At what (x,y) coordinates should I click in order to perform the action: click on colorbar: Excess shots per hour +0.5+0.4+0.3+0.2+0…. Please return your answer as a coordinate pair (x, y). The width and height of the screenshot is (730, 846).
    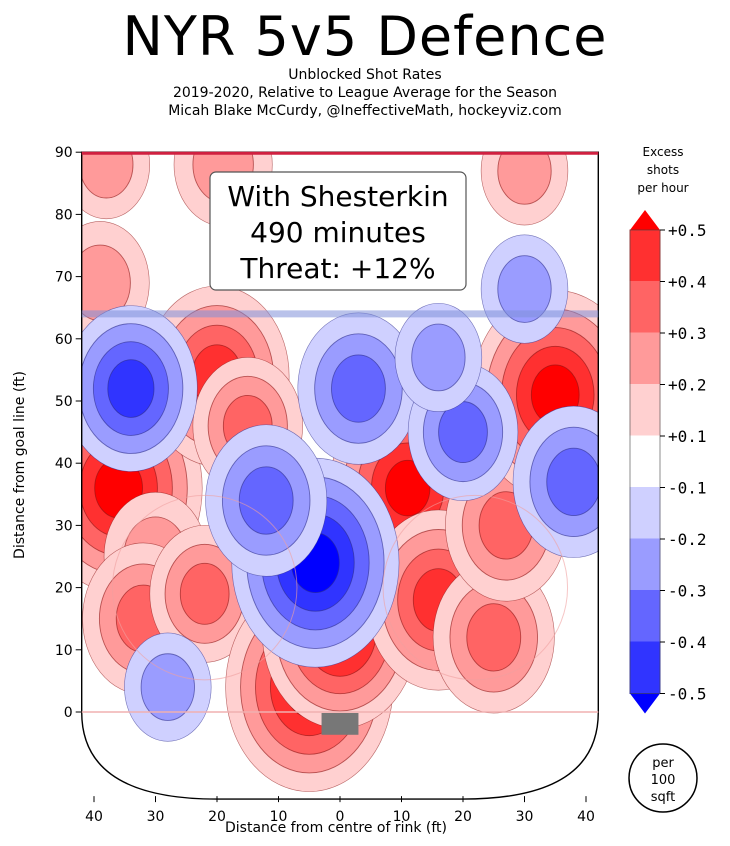
    Looking at the image, I should click on (667, 479).